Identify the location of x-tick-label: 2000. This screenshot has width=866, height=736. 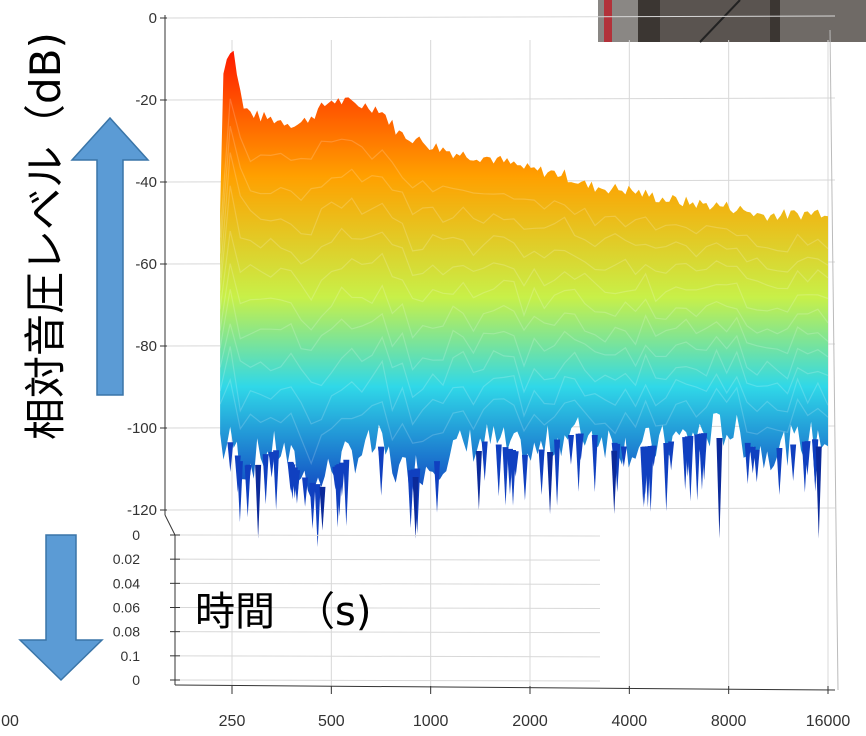
(530, 721).